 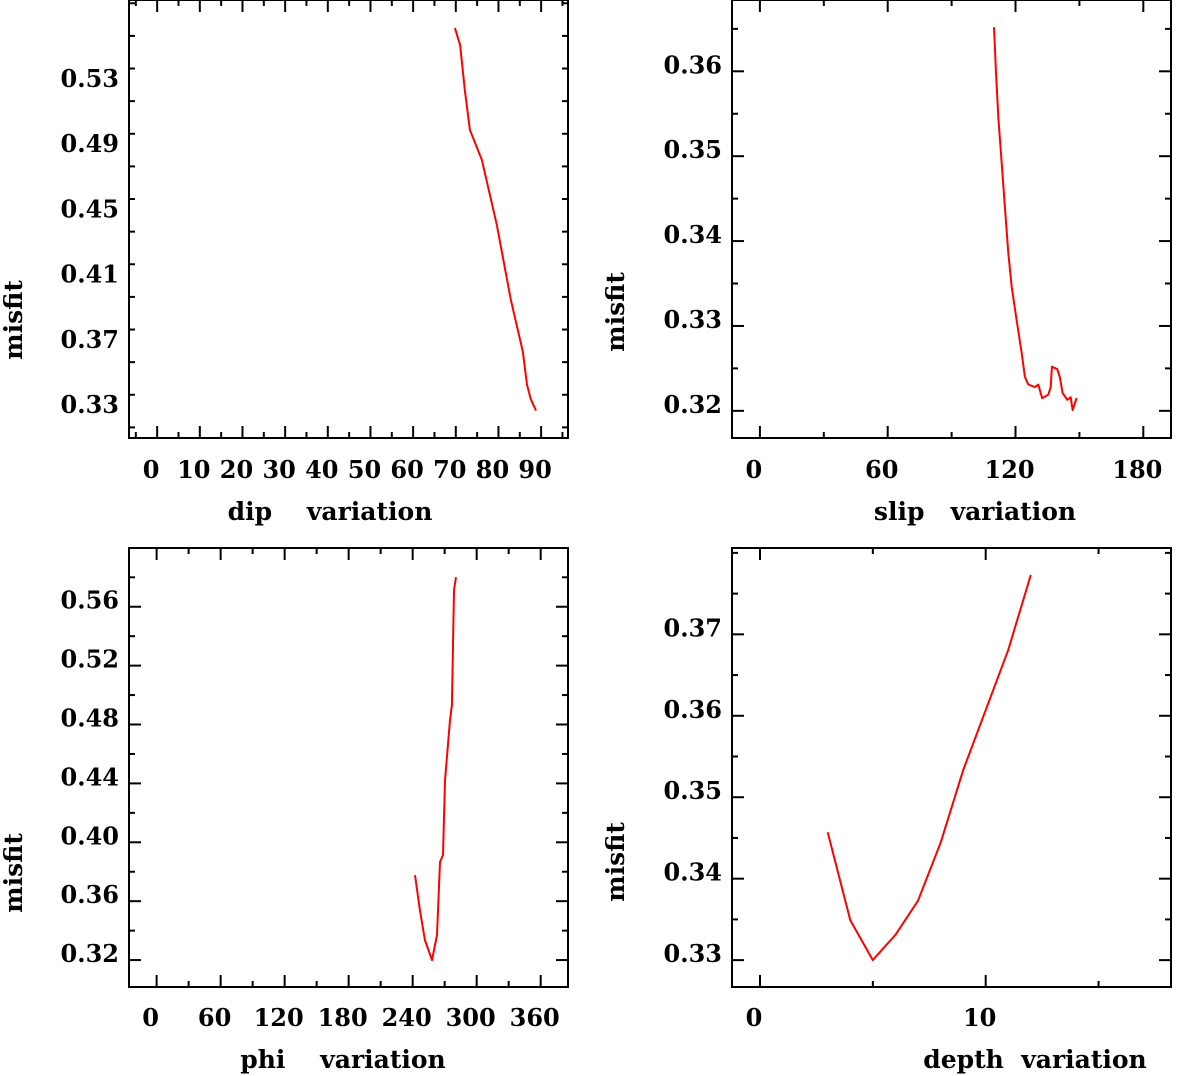 I want to click on x-tick-label: 240, so click(x=407, y=1017).